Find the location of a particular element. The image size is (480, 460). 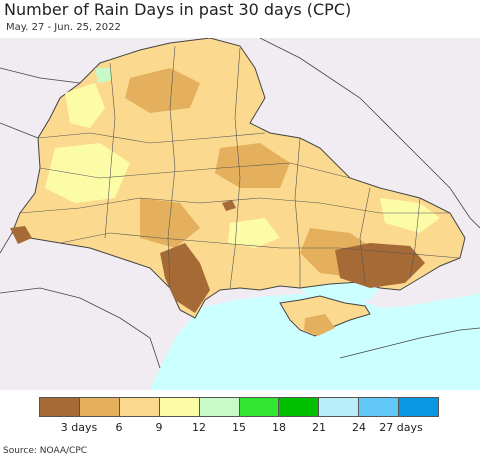

zone-3-west is located at coordinates (21, 235).